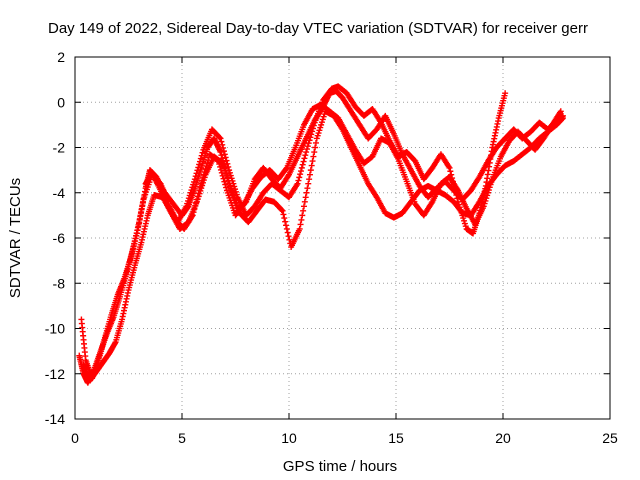 This screenshot has width=640, height=480. Describe the element at coordinates (59, 238) in the screenshot. I see `y-tick-label: -6` at that location.